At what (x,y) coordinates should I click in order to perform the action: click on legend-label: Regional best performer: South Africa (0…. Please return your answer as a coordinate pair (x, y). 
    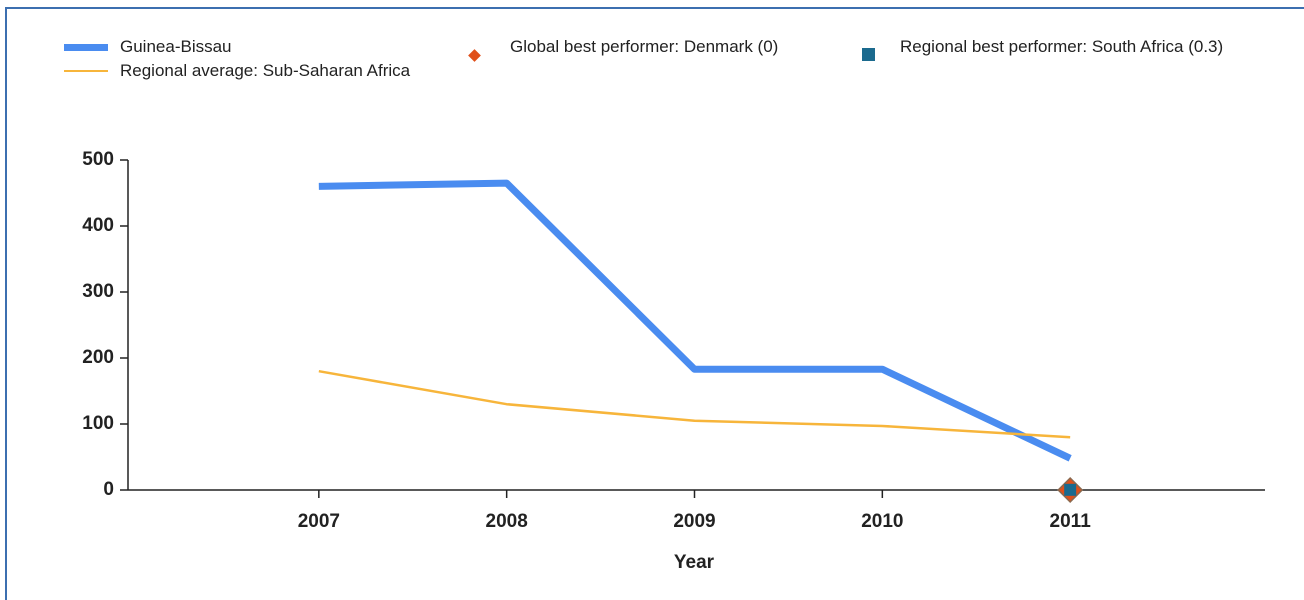
    Looking at the image, I should click on (1062, 46).